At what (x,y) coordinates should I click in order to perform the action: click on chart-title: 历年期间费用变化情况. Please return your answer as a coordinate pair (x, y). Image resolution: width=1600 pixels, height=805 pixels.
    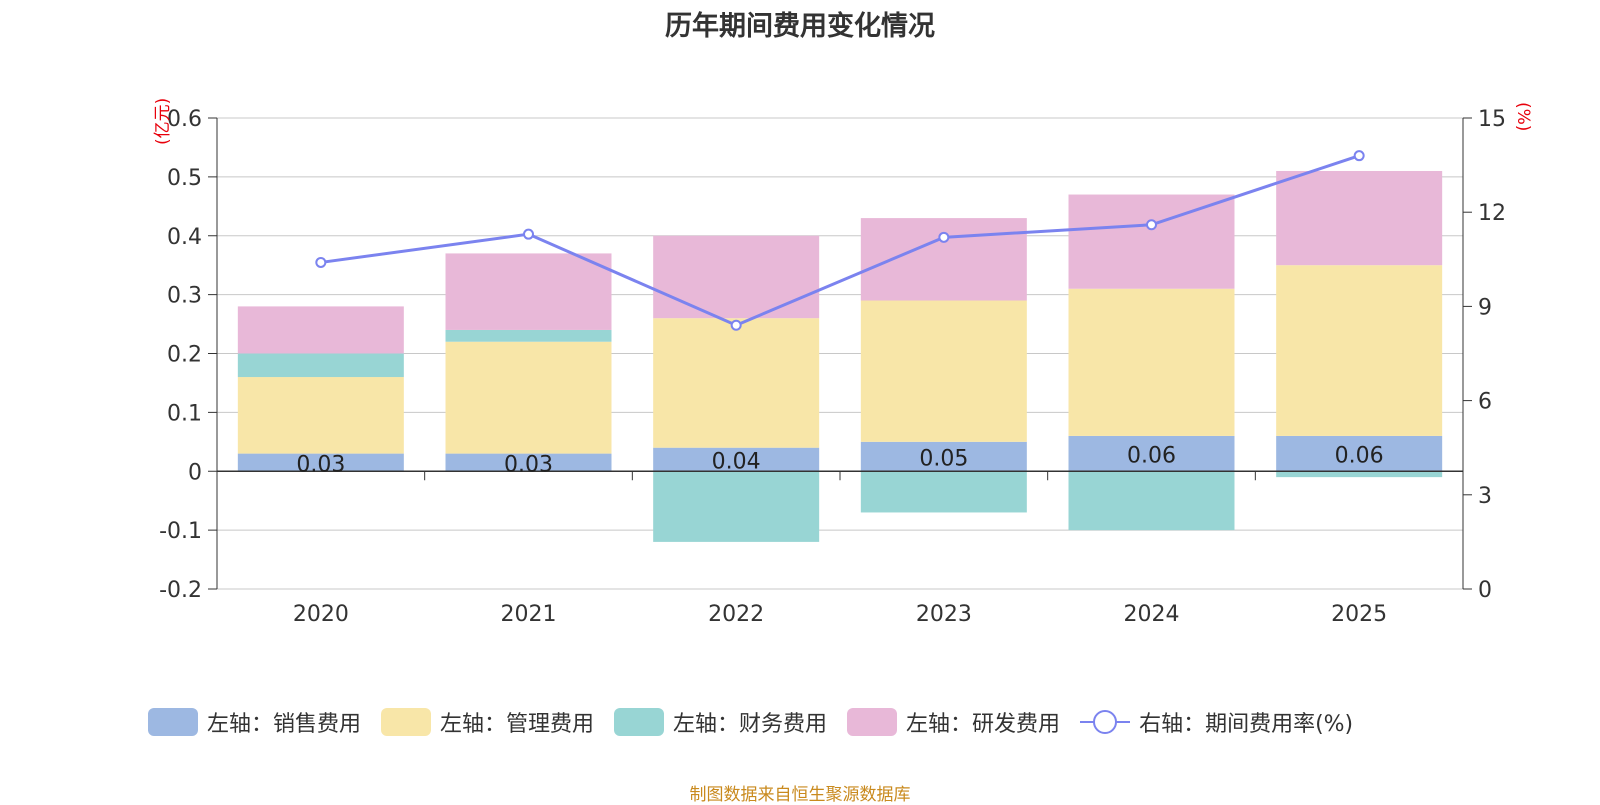
    Looking at the image, I should click on (800, 26).